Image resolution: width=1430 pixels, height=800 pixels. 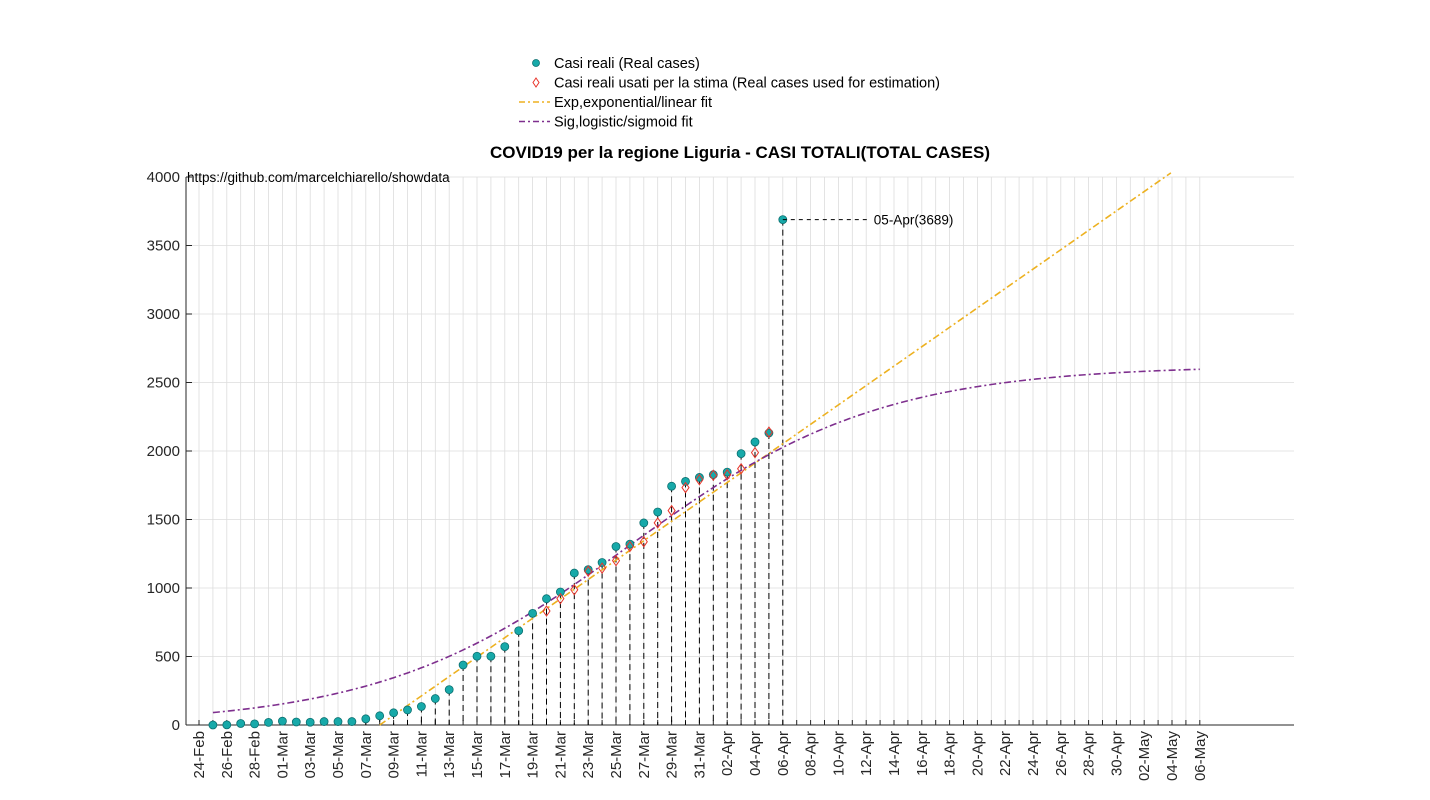 I want to click on x-tick-label: 15-Mar, so click(x=477, y=755).